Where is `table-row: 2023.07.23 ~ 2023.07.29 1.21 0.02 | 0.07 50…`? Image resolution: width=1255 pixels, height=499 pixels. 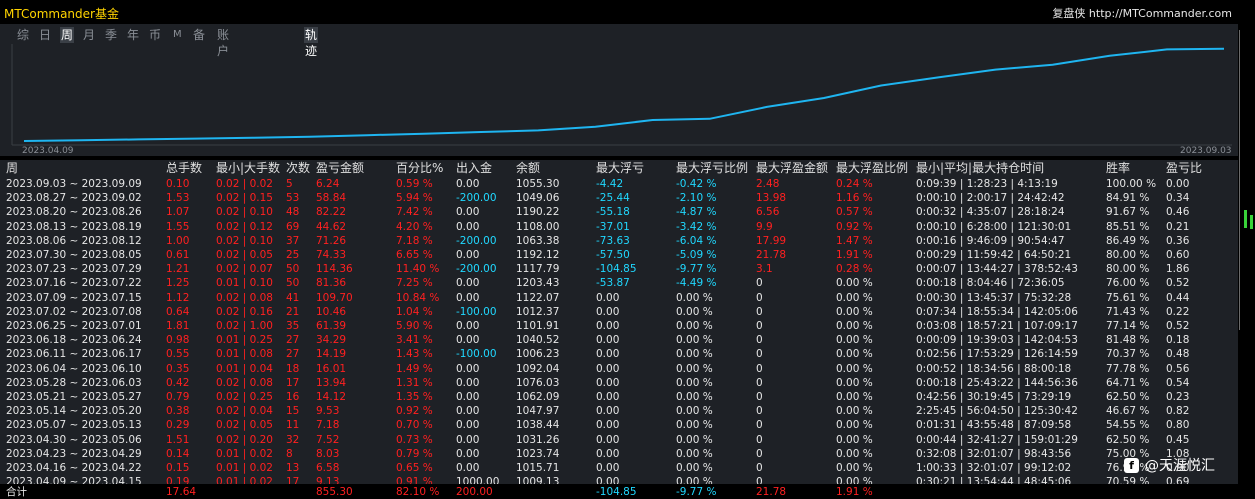 table-row: 2023.07.23 ~ 2023.07.29 1.21 0.02 | 0.07 50… is located at coordinates (619, 269).